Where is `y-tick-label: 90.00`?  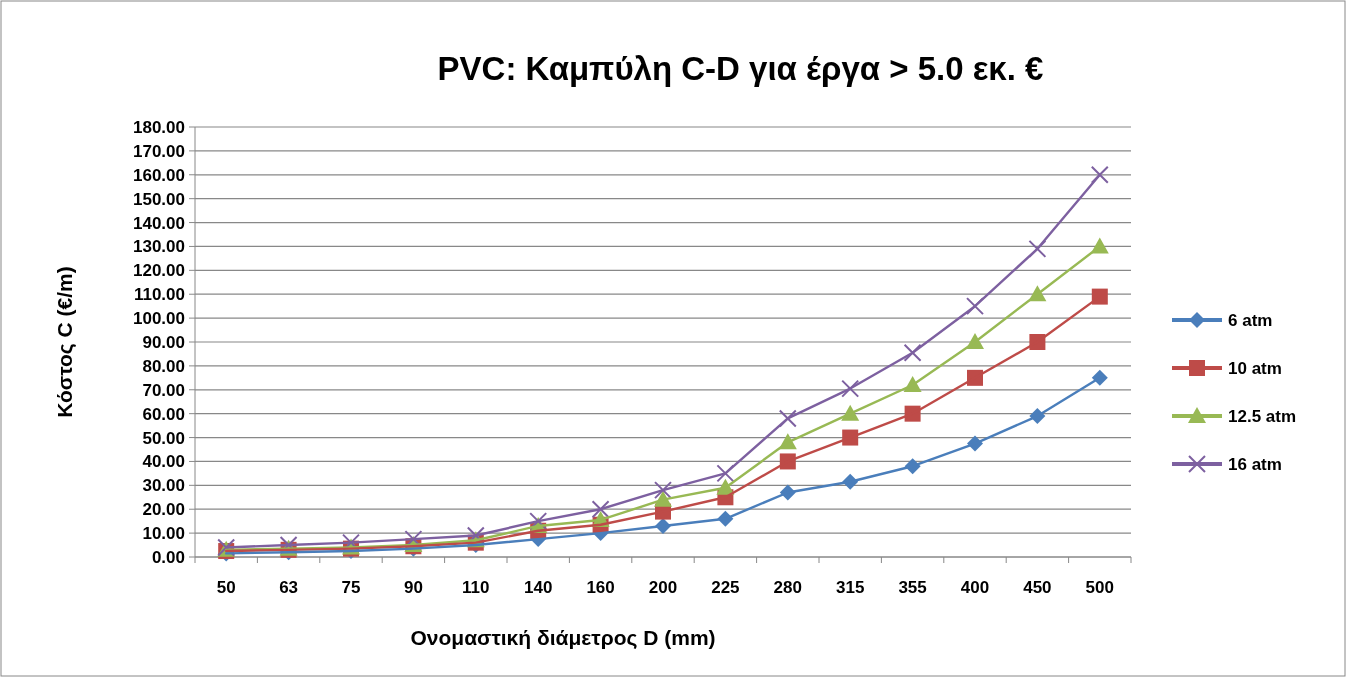
y-tick-label: 90.00 is located at coordinates (163, 342).